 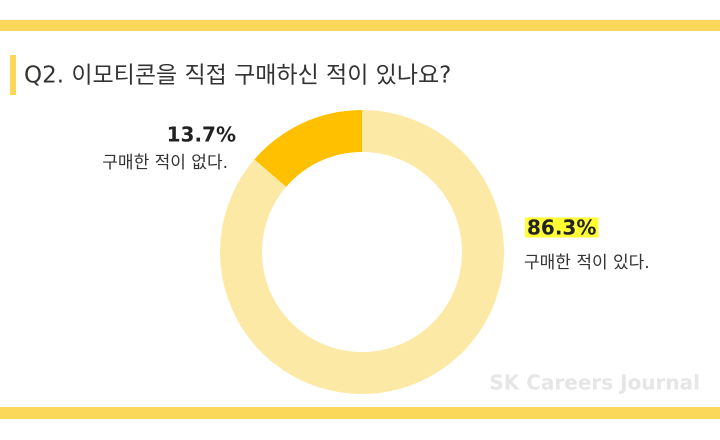 I want to click on category-label: 구매한 적이 있다., so click(x=587, y=263).